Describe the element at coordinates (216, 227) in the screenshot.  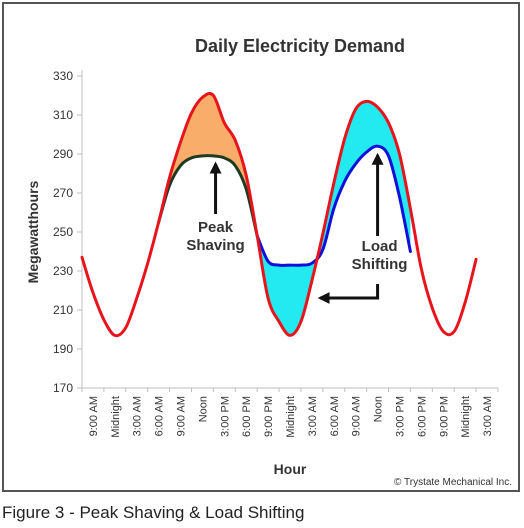
I see `peak-annotation-label: Peak` at that location.